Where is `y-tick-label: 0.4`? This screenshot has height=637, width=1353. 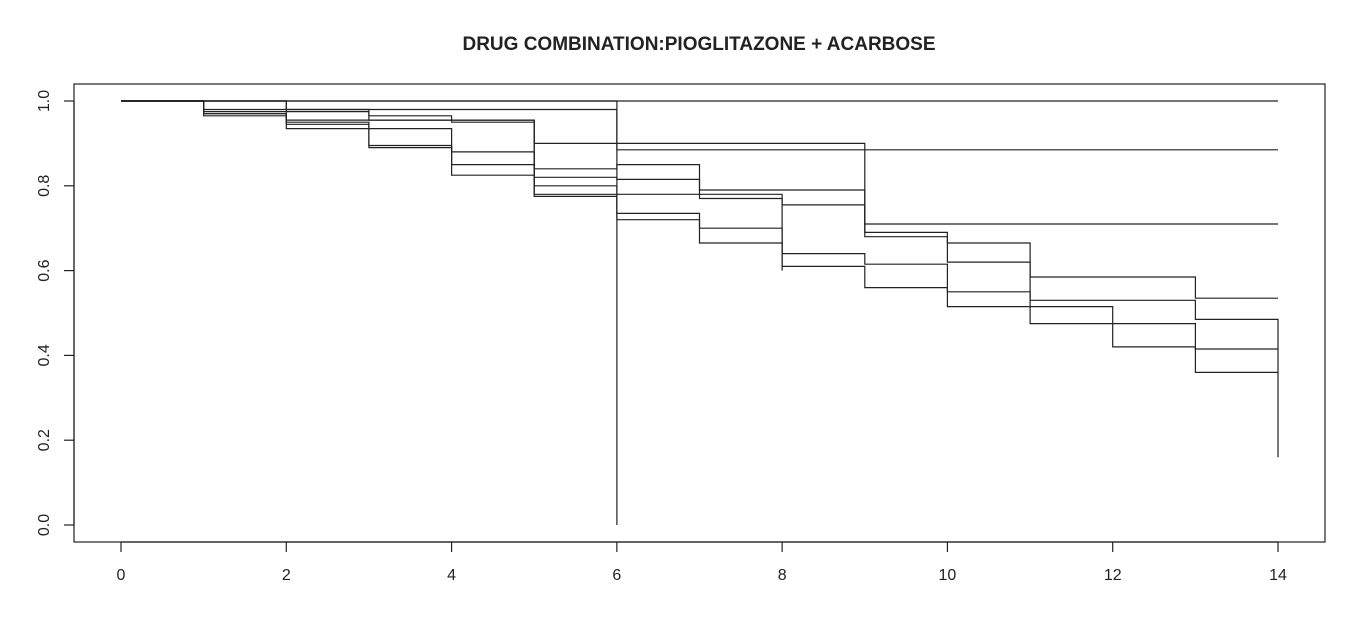 y-tick-label: 0.4 is located at coordinates (44, 355).